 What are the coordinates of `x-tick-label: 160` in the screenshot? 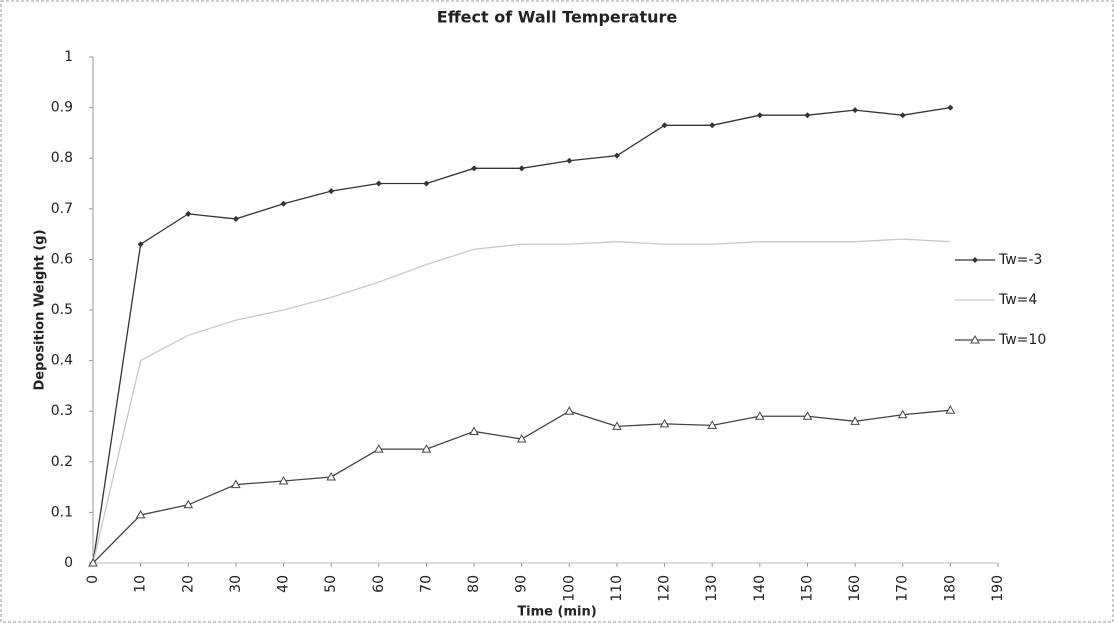 It's located at (855, 588).